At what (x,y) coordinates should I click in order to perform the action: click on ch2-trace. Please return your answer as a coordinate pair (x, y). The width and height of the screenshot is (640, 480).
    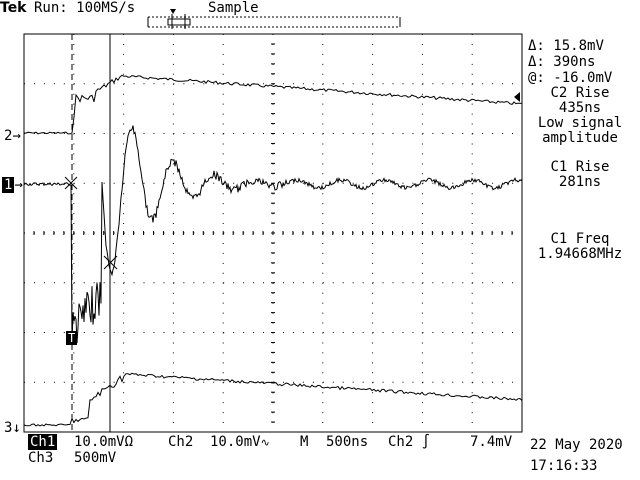
    Looking at the image, I should click on (273, 104).